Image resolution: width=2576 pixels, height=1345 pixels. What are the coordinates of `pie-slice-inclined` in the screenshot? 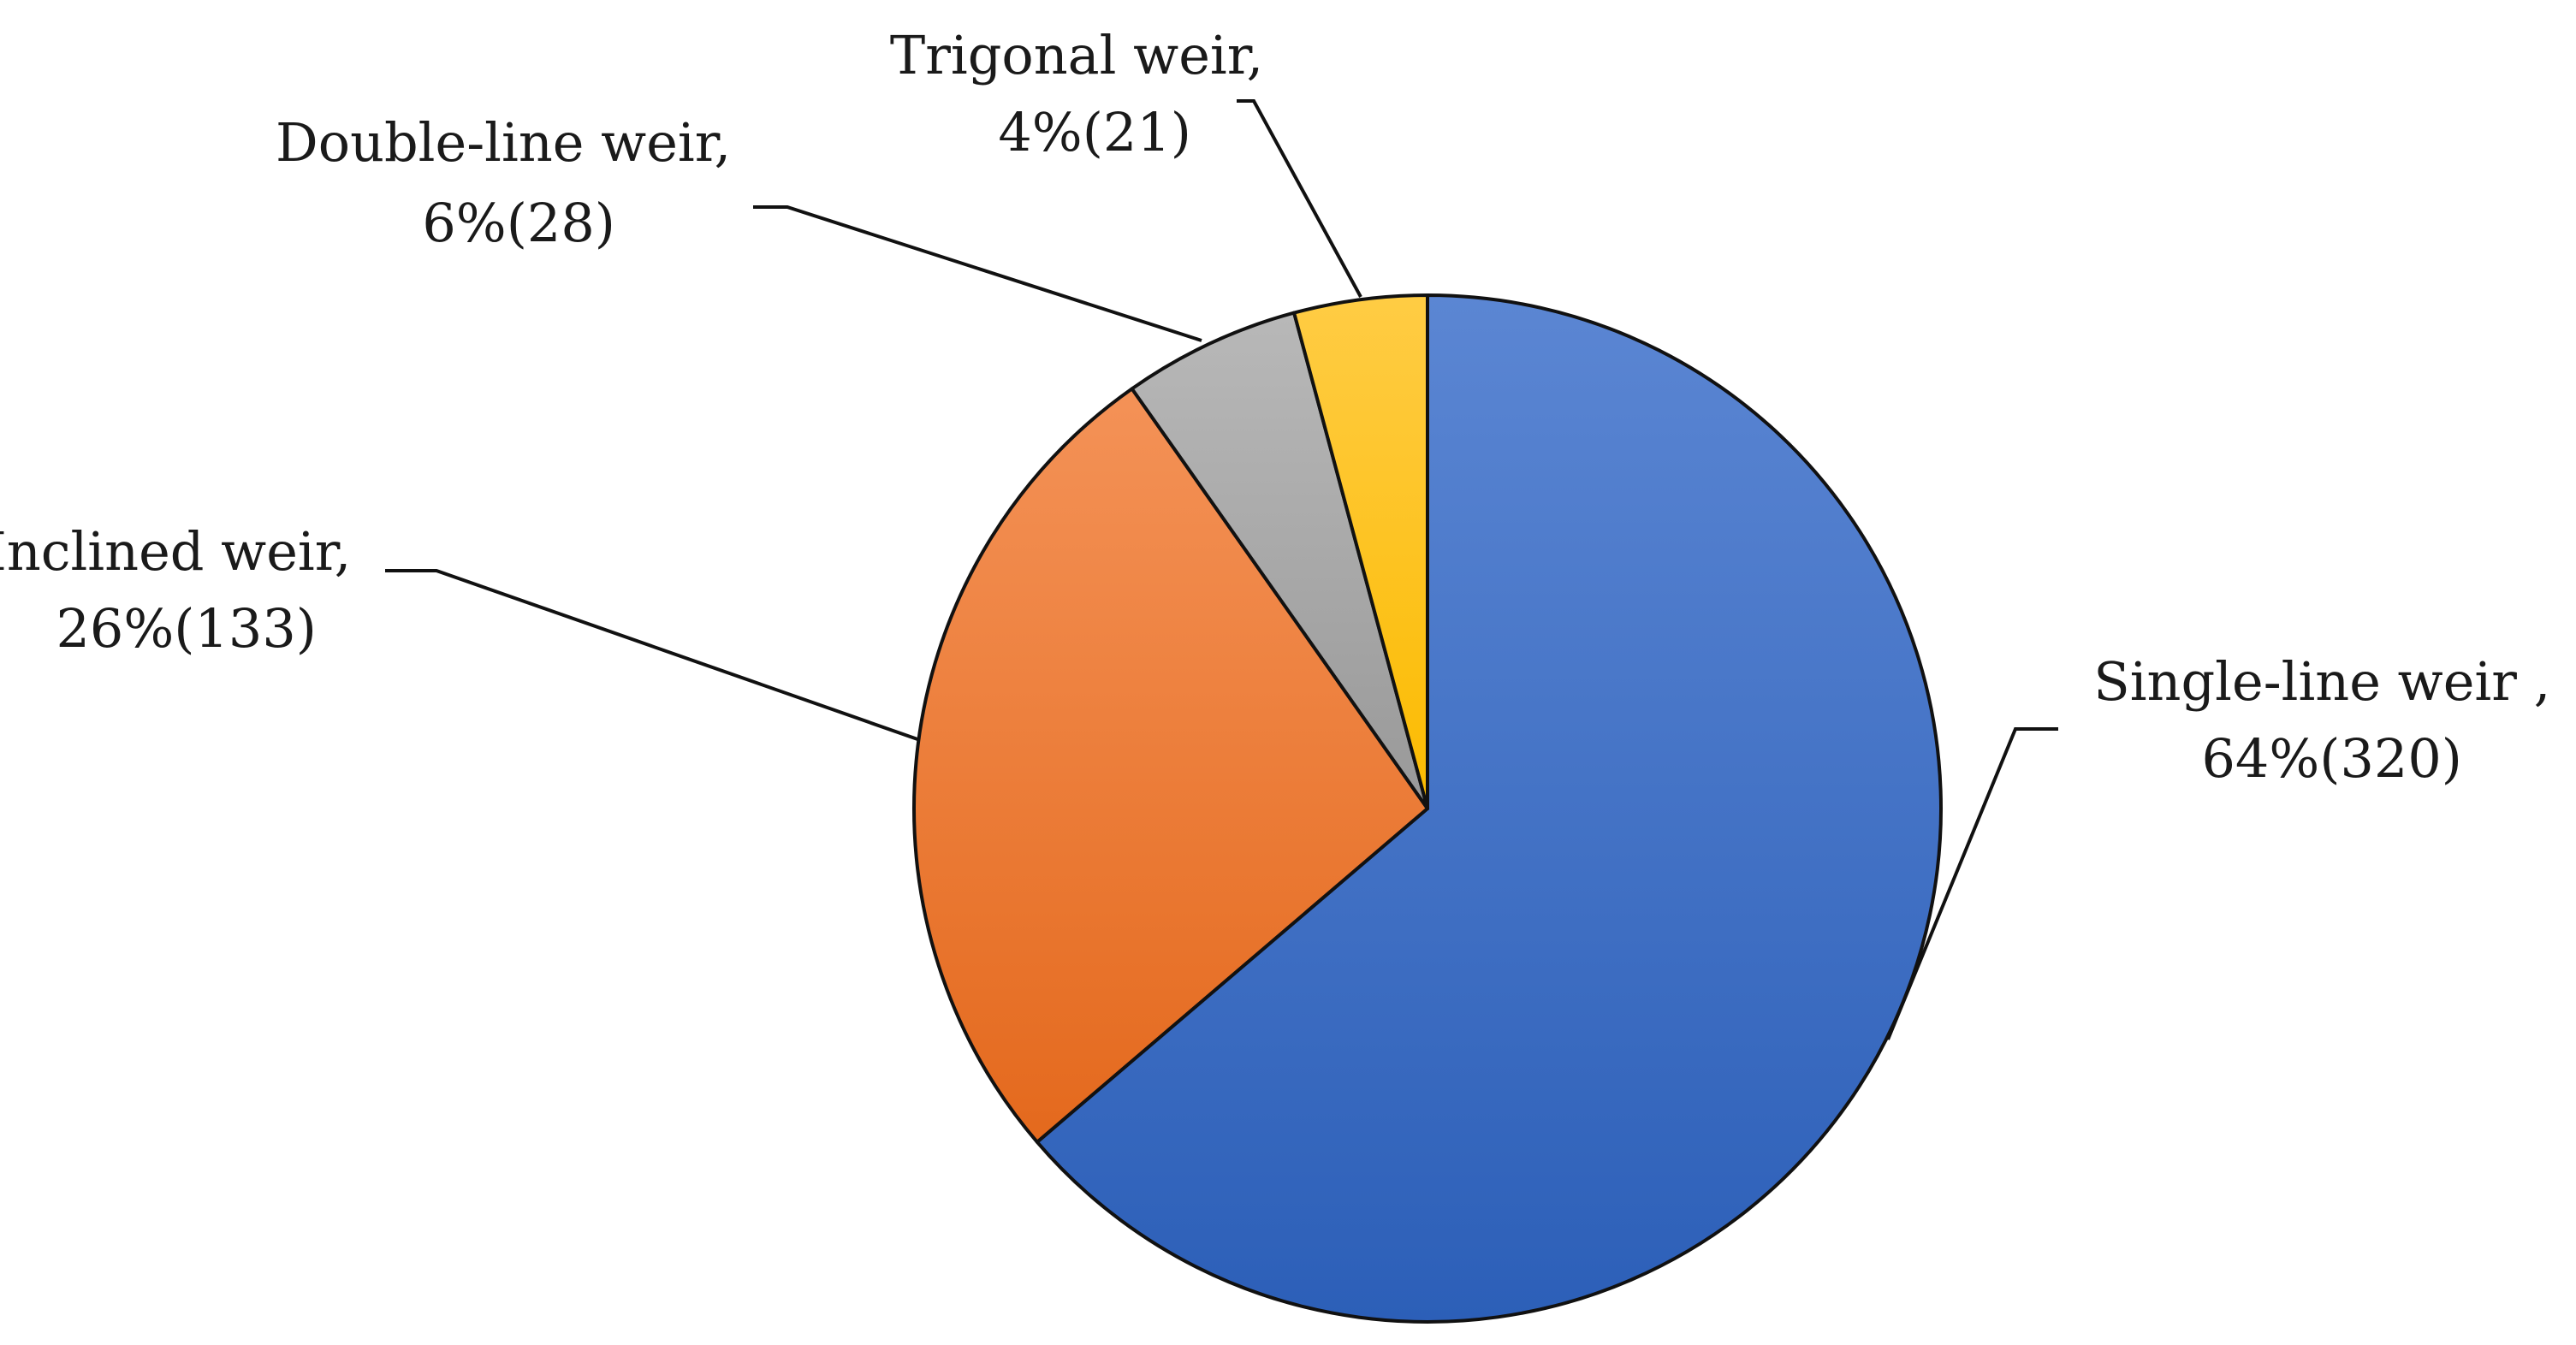 It's located at (1170, 765).